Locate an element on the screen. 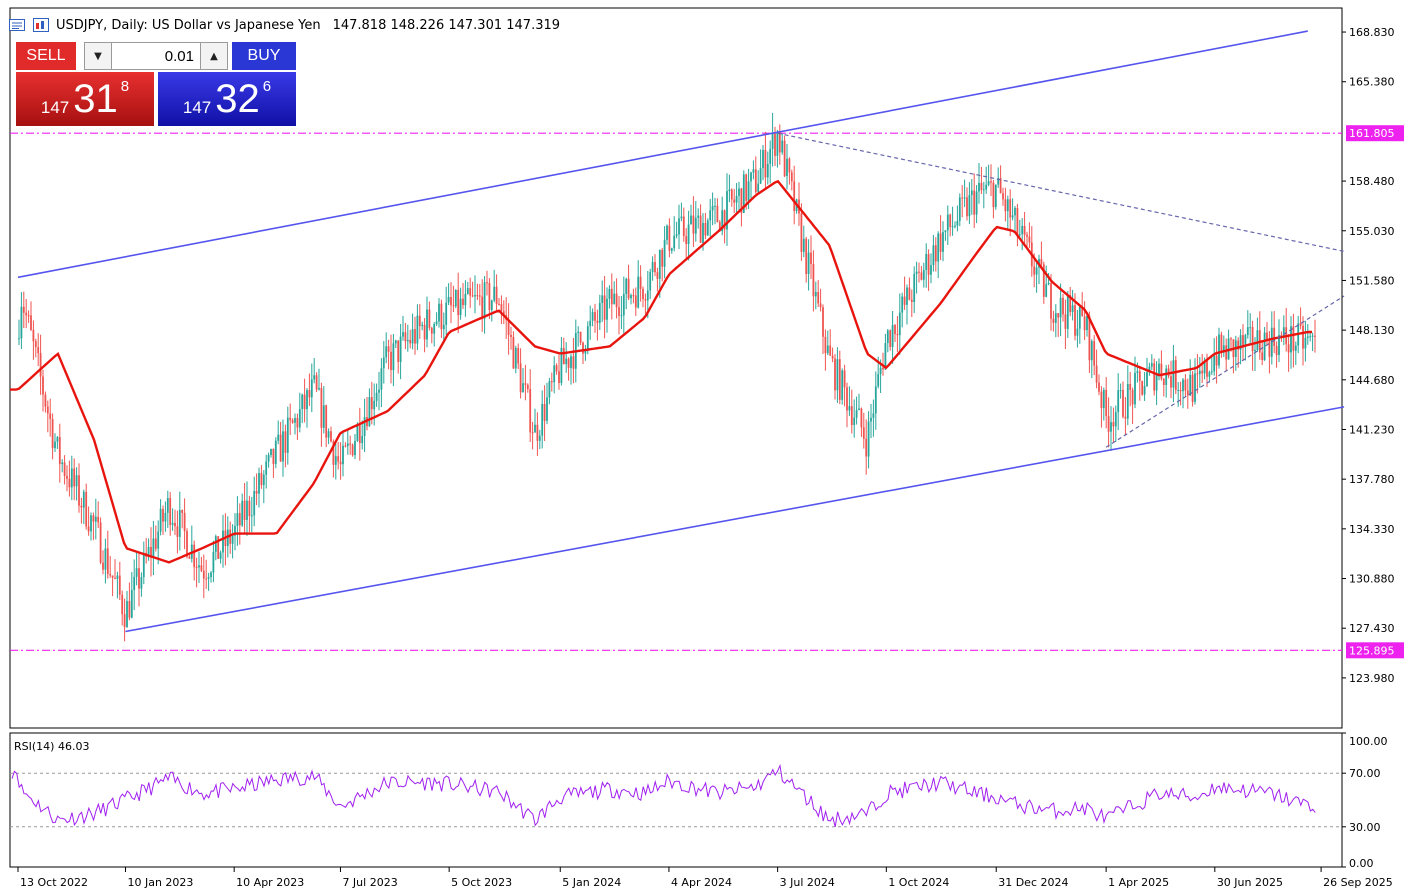 Image resolution: width=1413 pixels, height=889 pixels. ascending-dashed-line is located at coordinates (1225, 371).